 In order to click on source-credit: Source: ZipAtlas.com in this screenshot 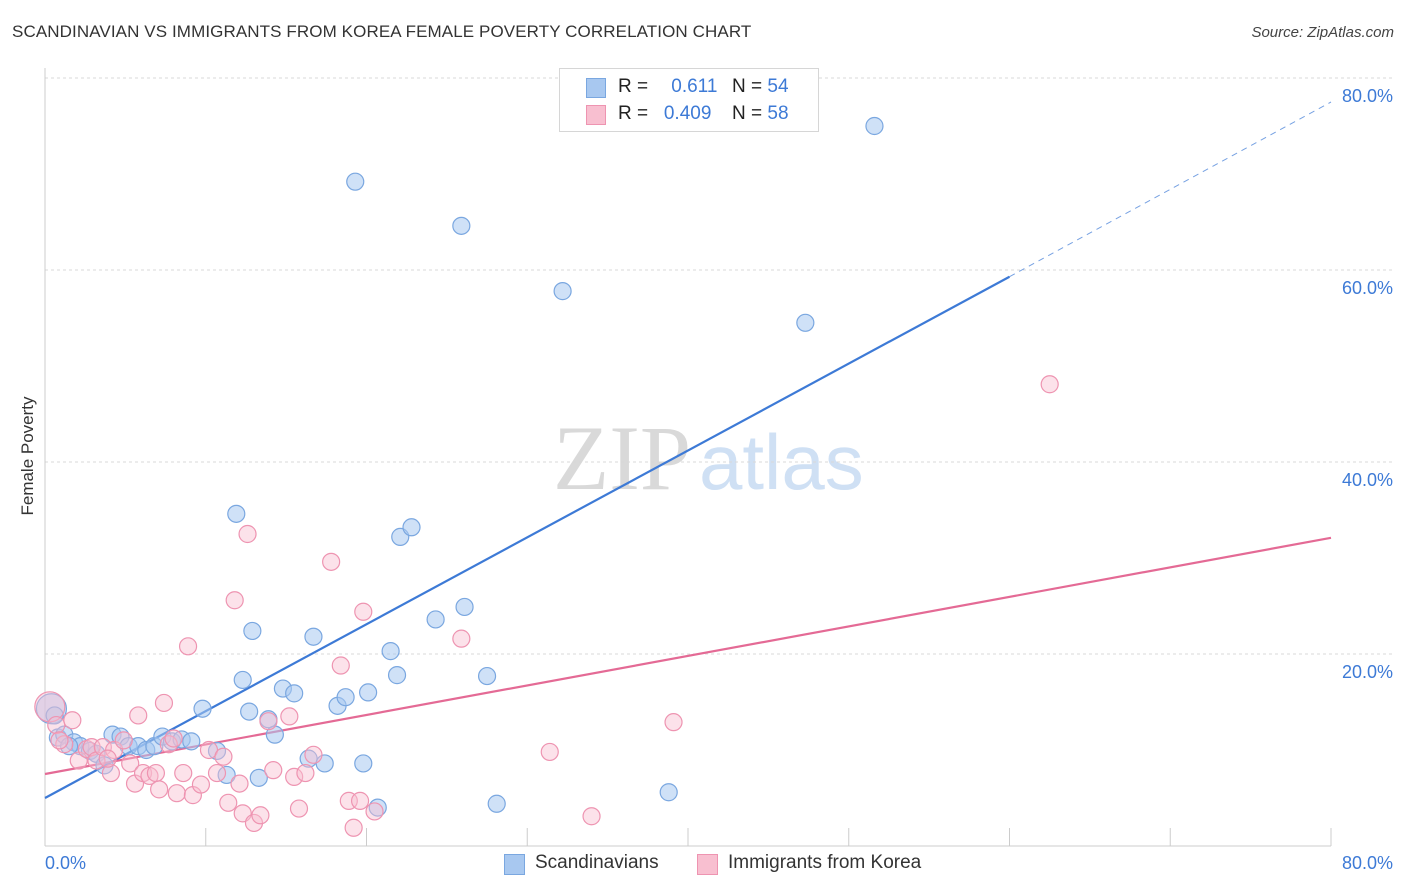, I will do `click(1322, 32)`.